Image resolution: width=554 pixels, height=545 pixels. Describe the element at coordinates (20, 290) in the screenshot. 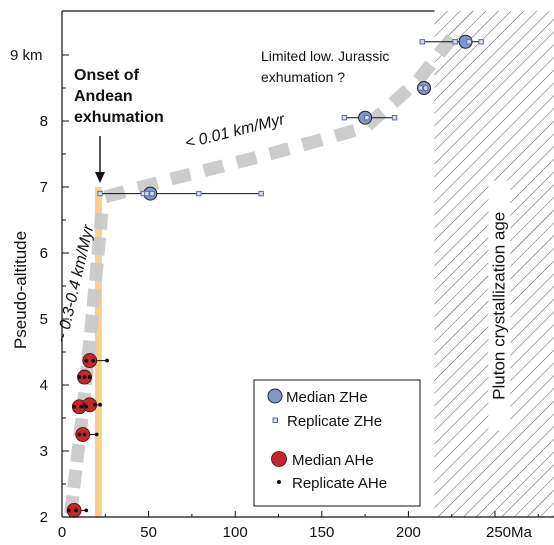

I see `y-axis-label: Pseudo-altitude` at that location.